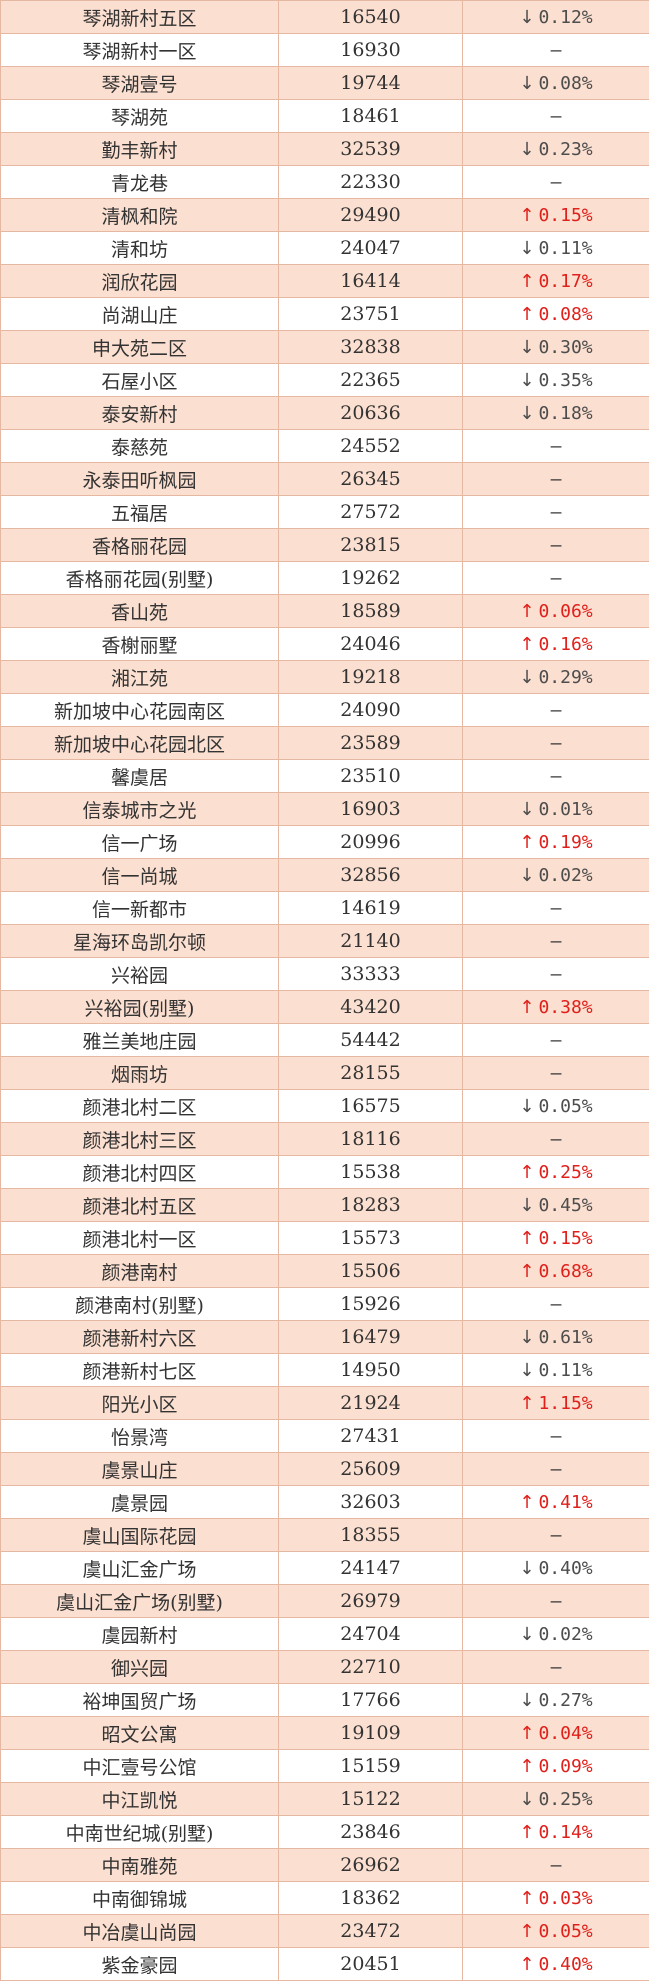  I want to click on change-cell: ↓0.23%, so click(556, 149).